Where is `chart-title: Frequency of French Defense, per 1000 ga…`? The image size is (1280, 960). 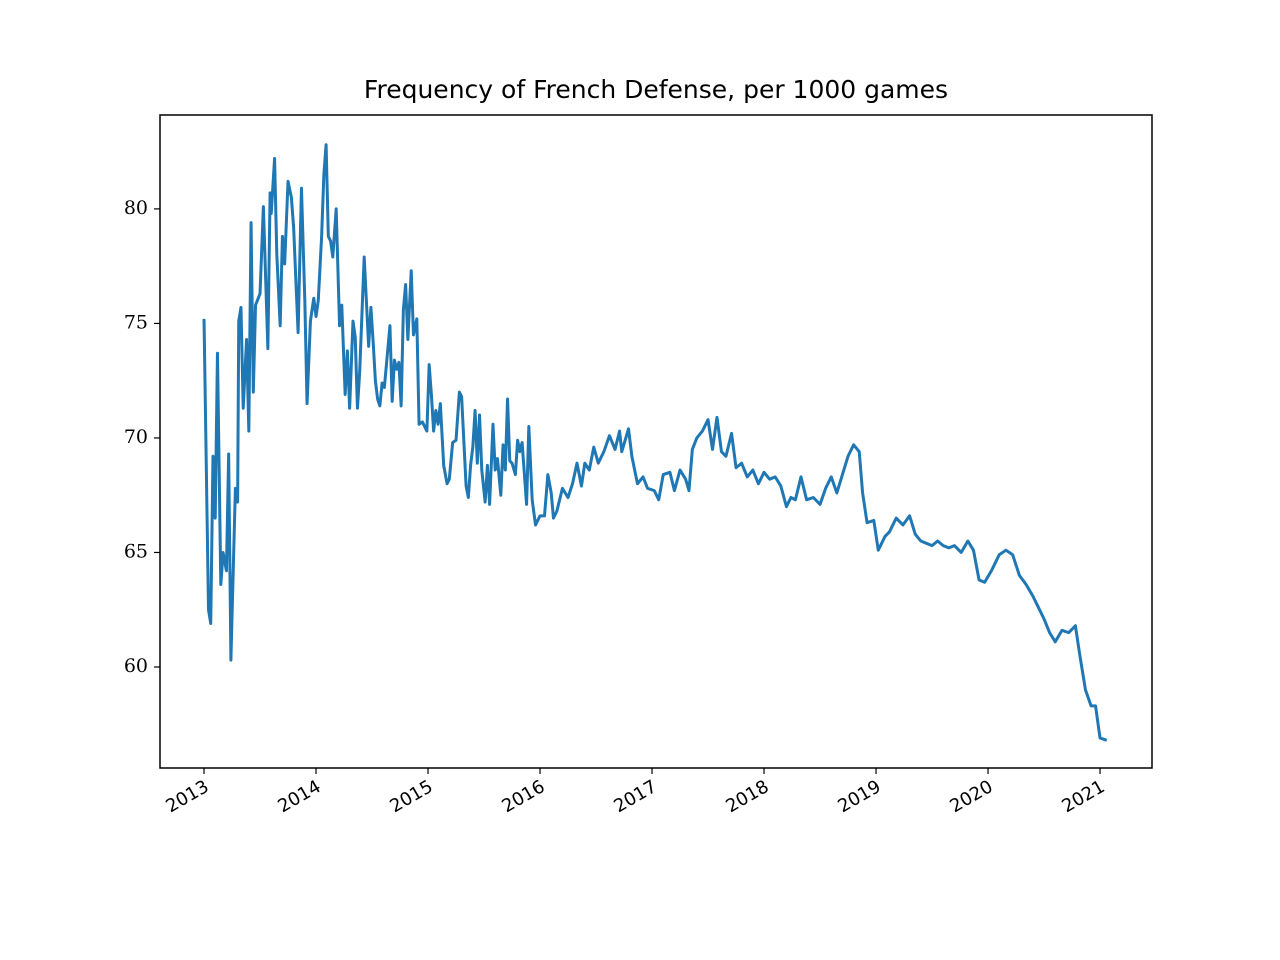 chart-title: Frequency of French Defense, per 1000 ga… is located at coordinates (656, 89).